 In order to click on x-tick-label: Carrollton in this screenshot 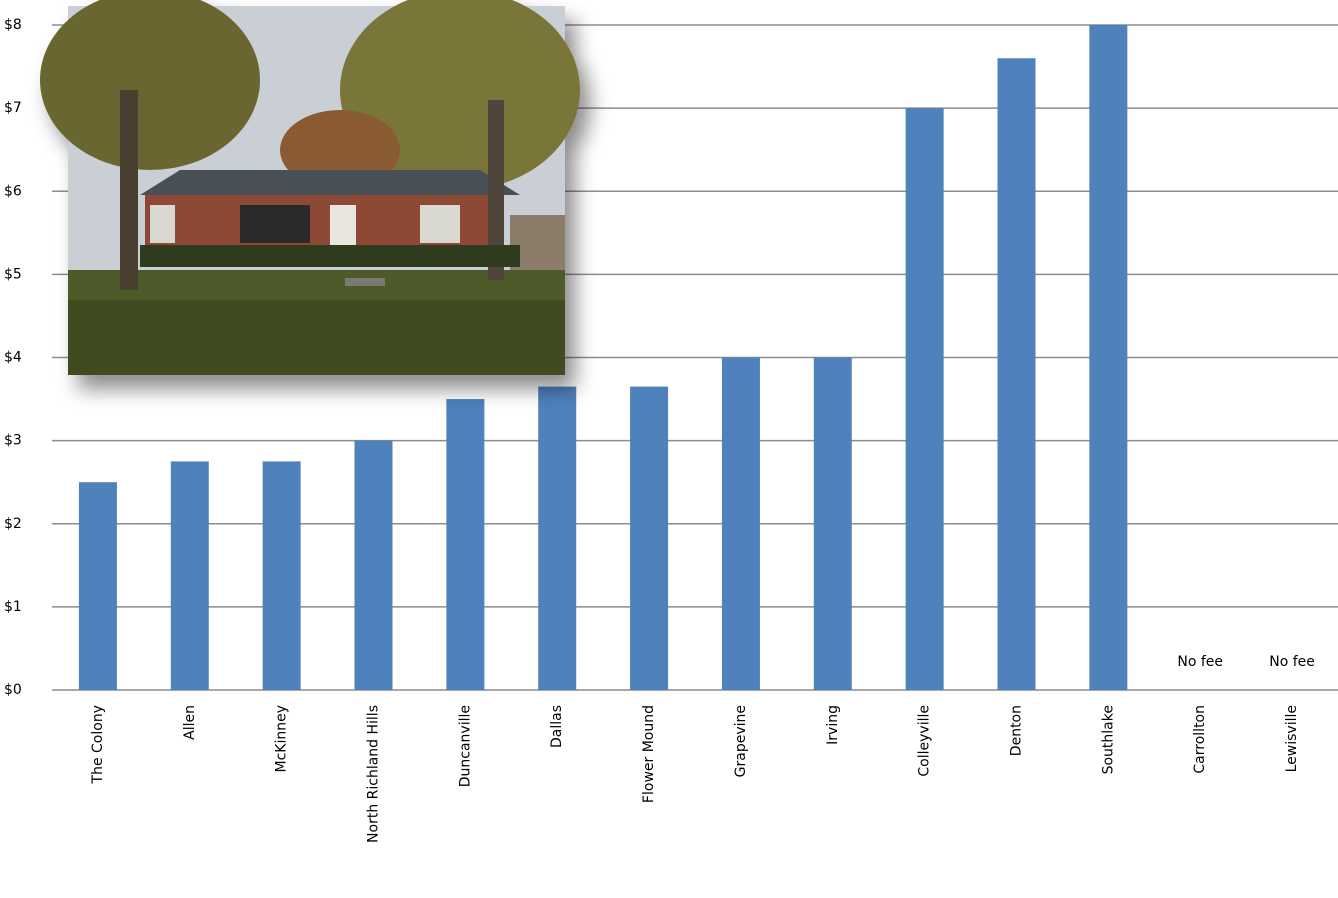, I will do `click(1200, 739)`.